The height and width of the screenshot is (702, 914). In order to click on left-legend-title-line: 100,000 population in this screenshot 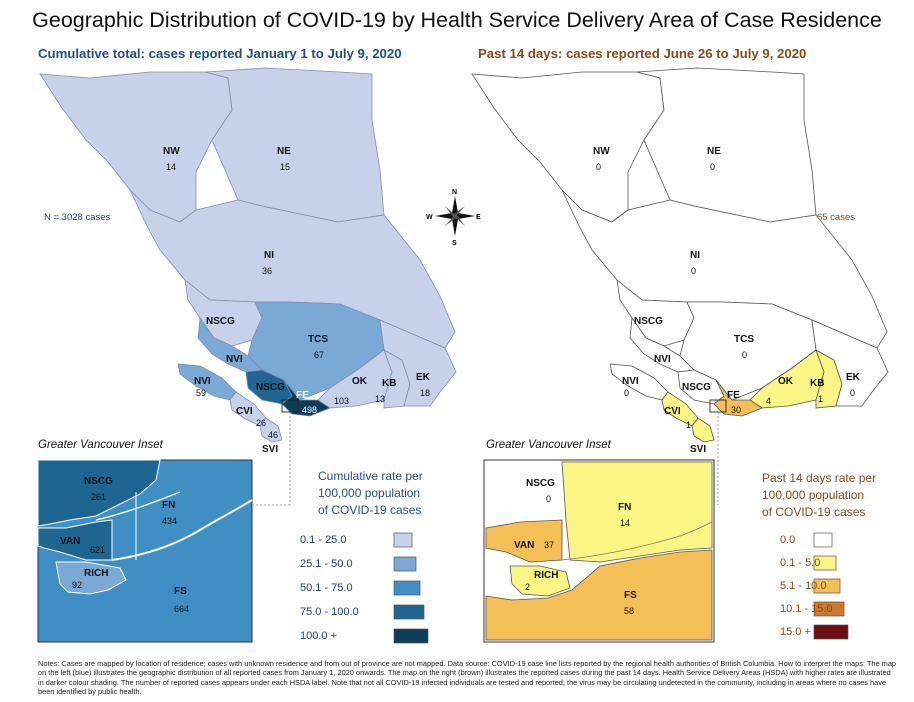, I will do `click(369, 493)`.